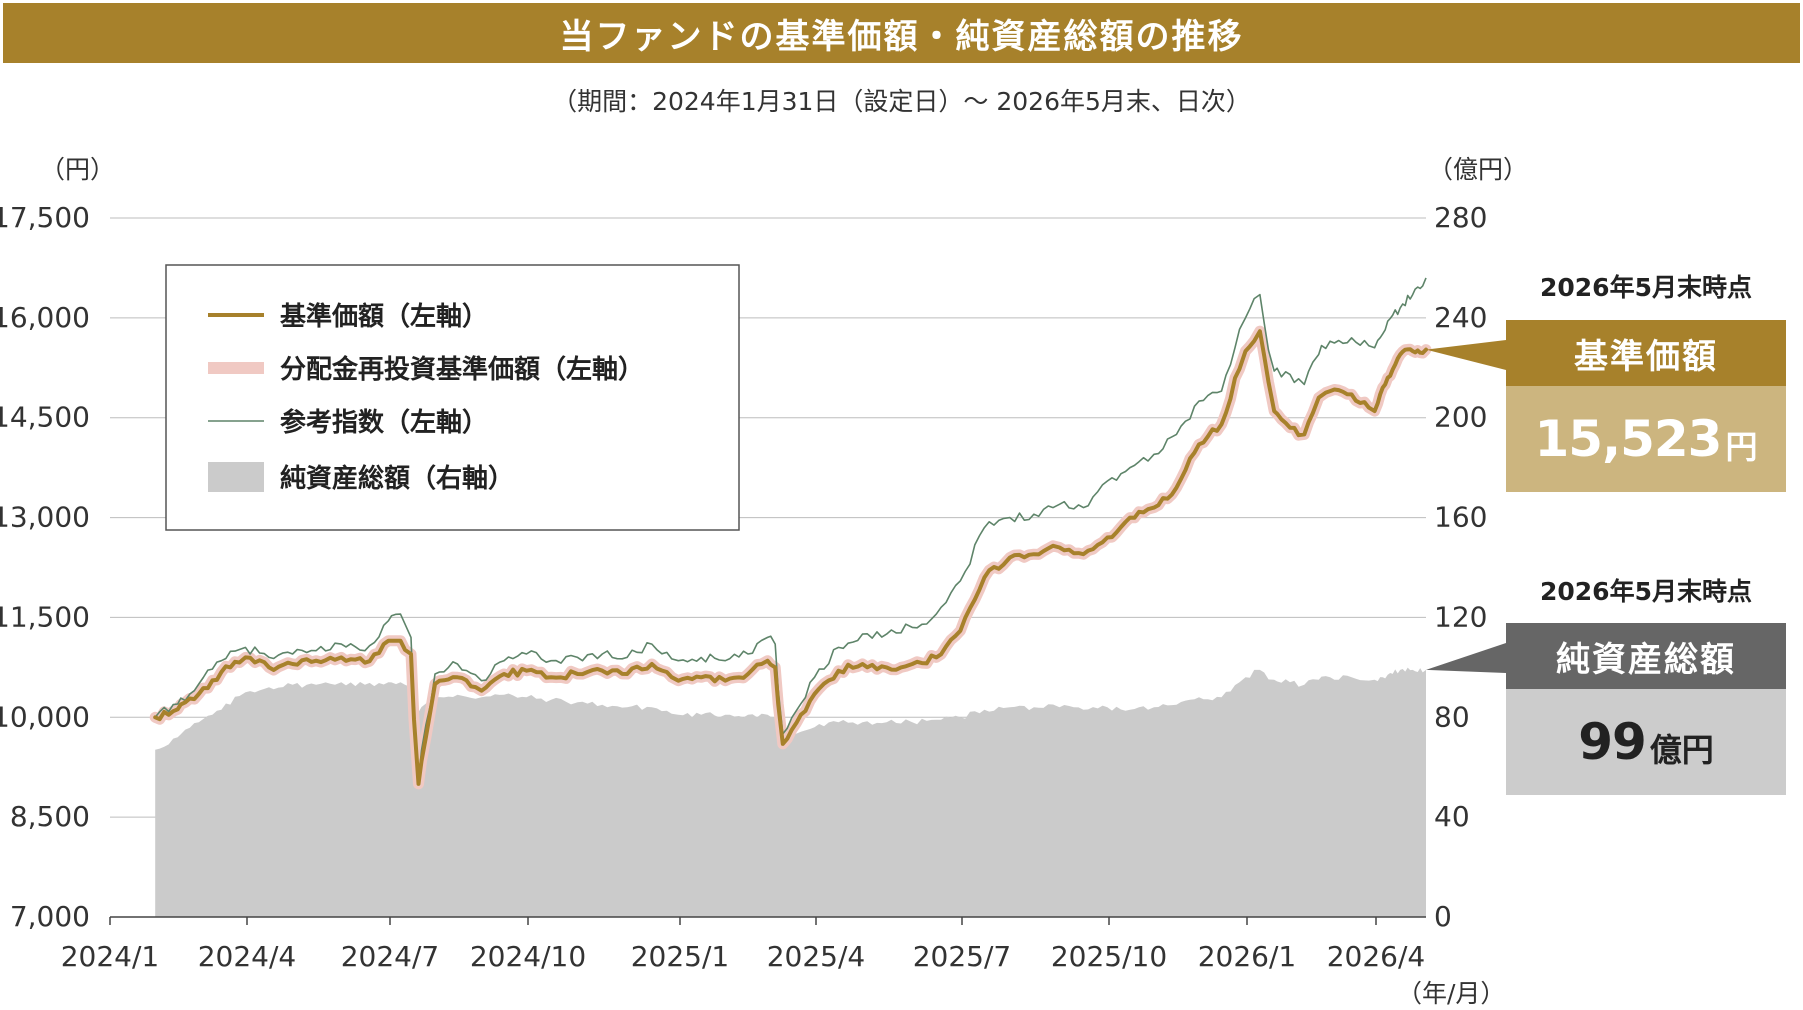 The image size is (1803, 1010). I want to click on right-tick-label: 0, so click(1443, 916).